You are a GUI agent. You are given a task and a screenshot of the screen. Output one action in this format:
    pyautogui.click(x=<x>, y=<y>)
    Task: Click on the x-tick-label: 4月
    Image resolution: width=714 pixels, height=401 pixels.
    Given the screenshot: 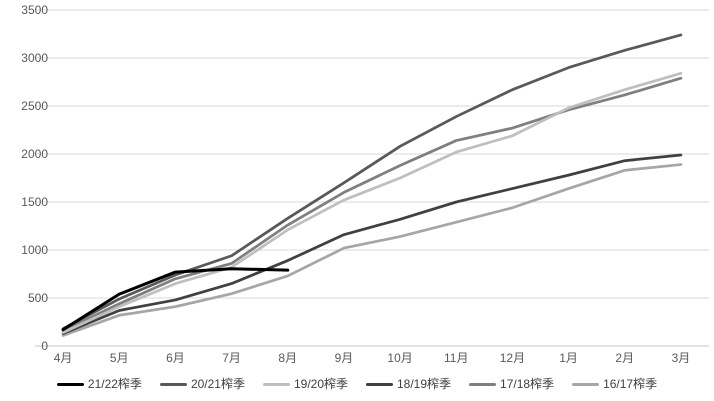 What is the action you would take?
    pyautogui.click(x=63, y=358)
    